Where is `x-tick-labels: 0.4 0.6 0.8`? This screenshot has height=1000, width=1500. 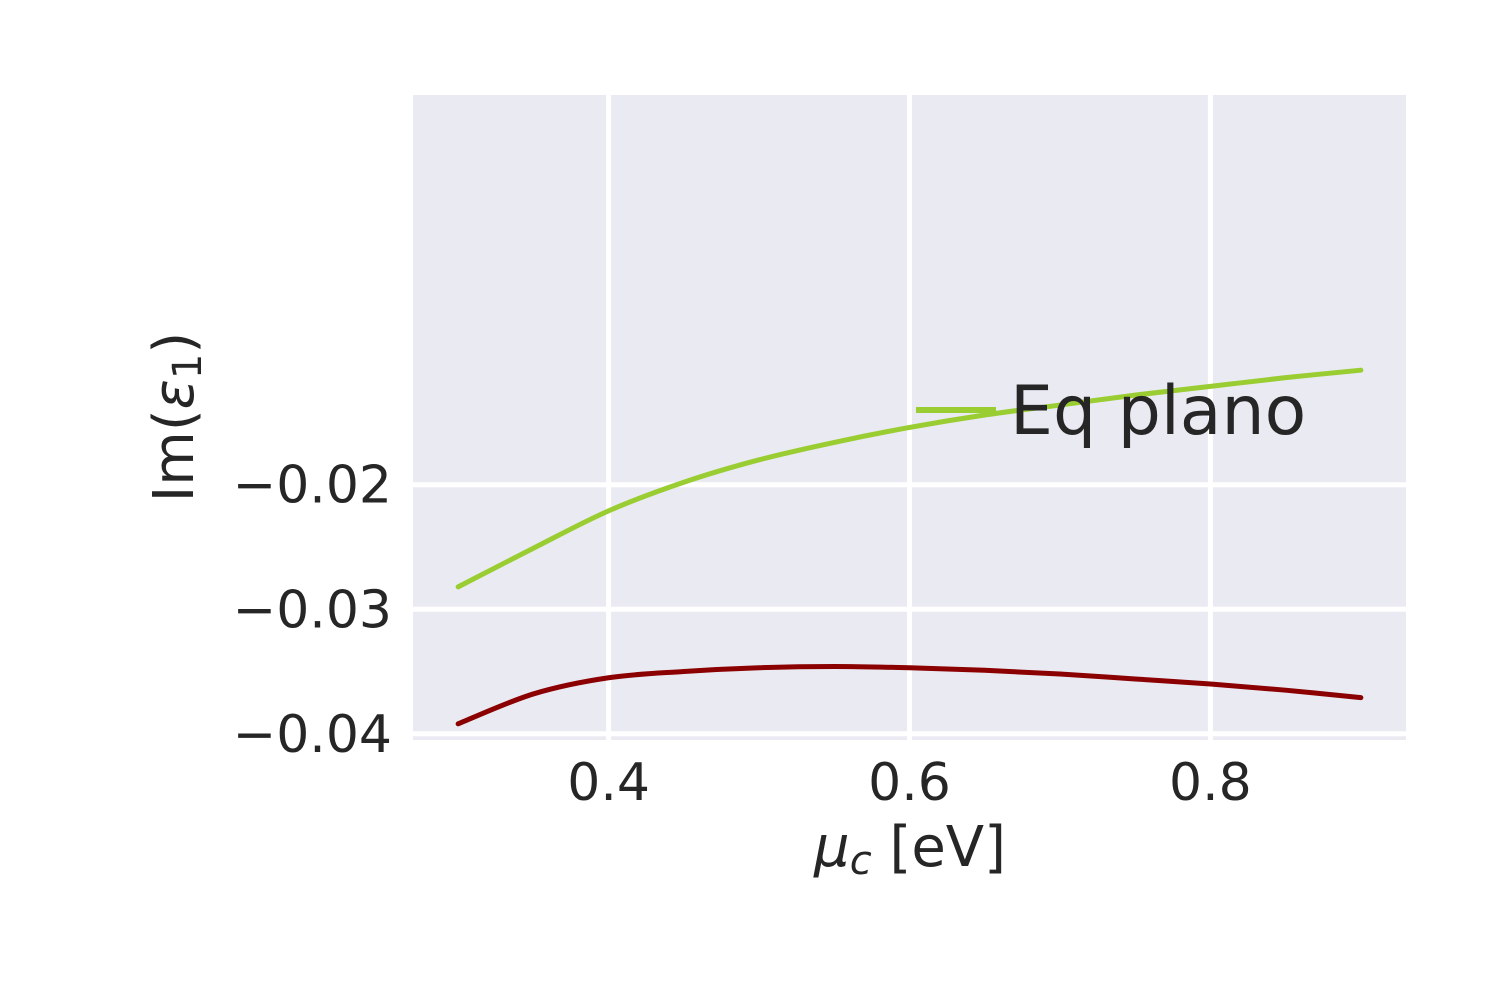 x-tick-labels: 0.4 0.6 0.8 is located at coordinates (909, 783).